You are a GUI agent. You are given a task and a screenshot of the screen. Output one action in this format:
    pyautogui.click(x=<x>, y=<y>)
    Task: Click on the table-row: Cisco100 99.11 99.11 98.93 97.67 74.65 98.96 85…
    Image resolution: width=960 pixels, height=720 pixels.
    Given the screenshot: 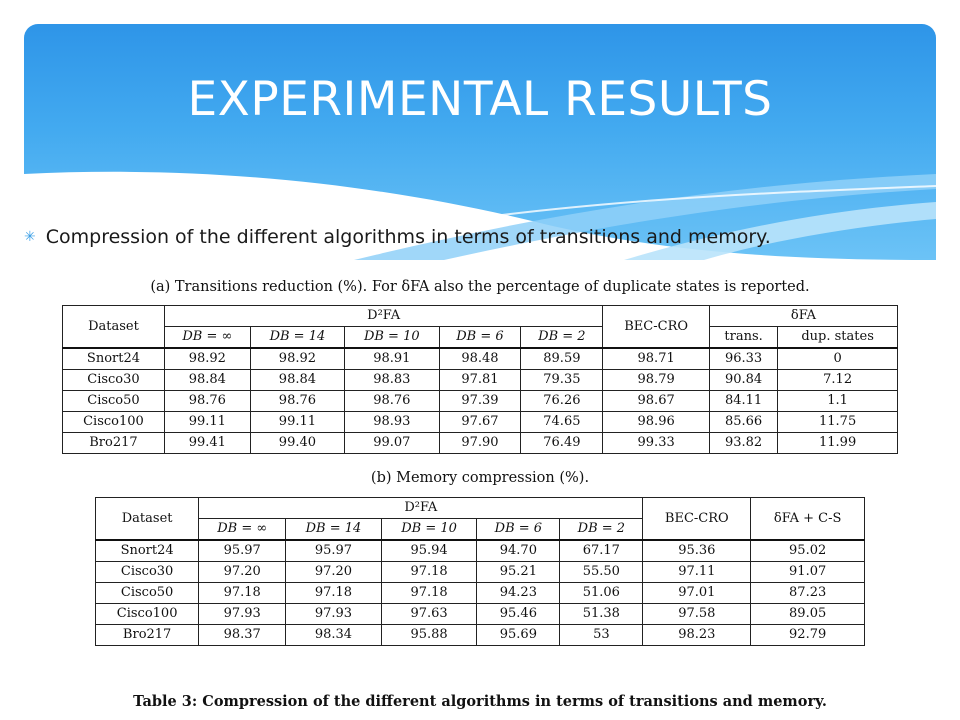 What is the action you would take?
    pyautogui.click(x=480, y=422)
    